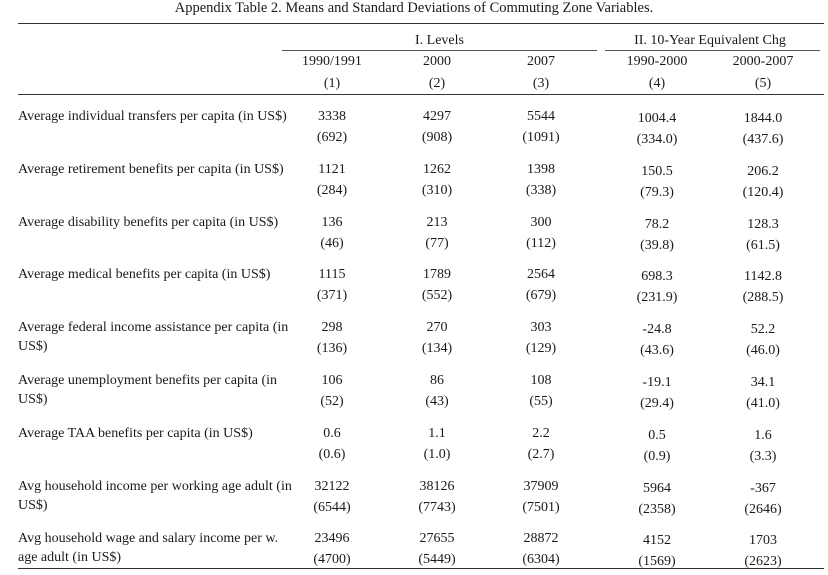 This screenshot has width=828, height=575. I want to click on sd-cell: (6544), so click(332, 507).